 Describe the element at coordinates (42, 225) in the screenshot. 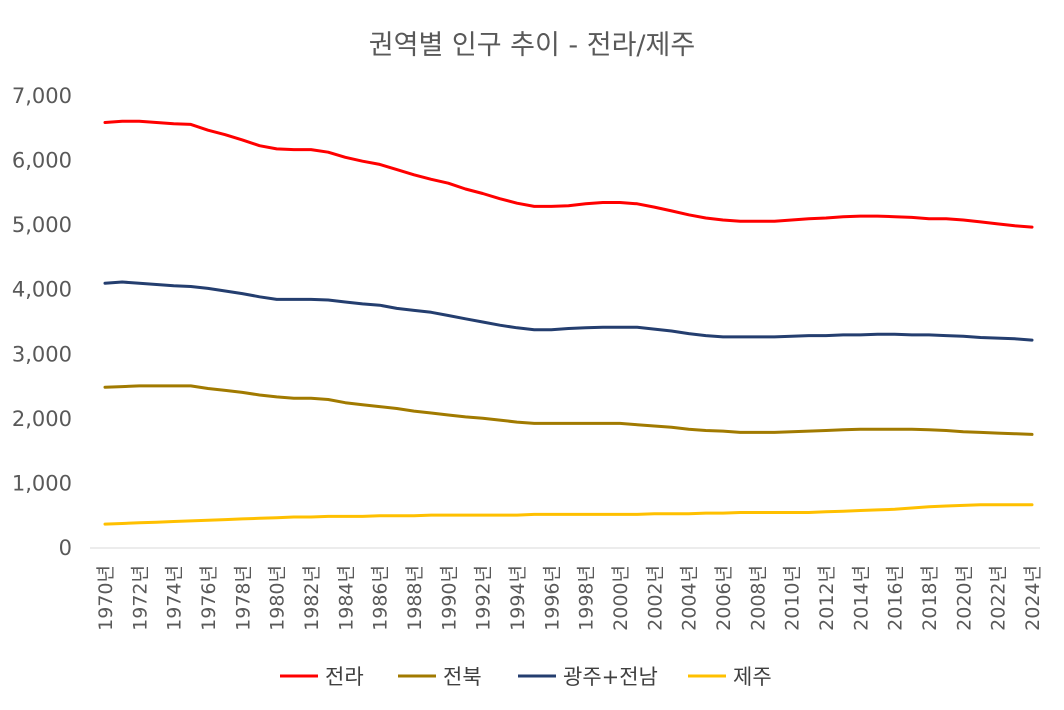

I see `y-tick-label: 5,000` at that location.